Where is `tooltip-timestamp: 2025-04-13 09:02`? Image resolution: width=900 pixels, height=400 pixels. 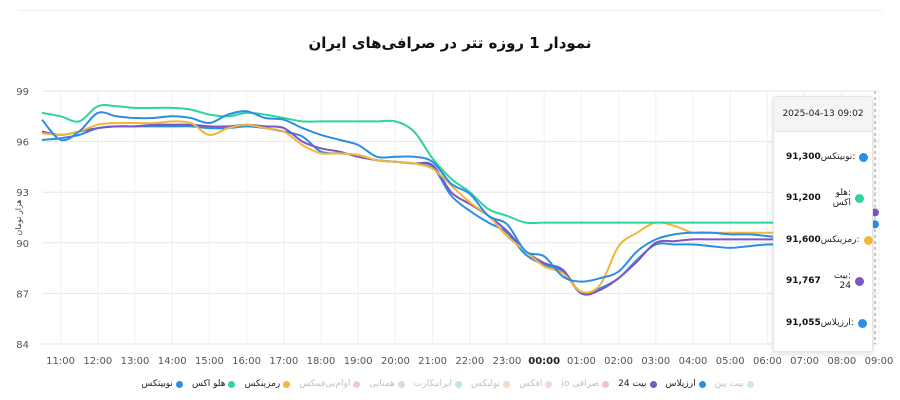
tooltip-timestamp: 2025-04-13 09:02 is located at coordinates (823, 114).